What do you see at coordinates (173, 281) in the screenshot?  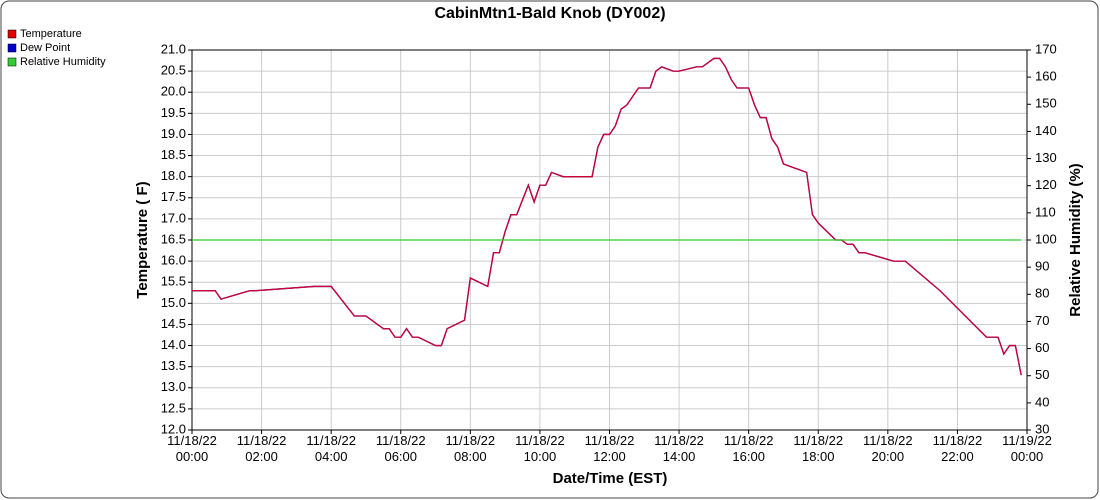 I see `y-tick-label: 15.5` at bounding box center [173, 281].